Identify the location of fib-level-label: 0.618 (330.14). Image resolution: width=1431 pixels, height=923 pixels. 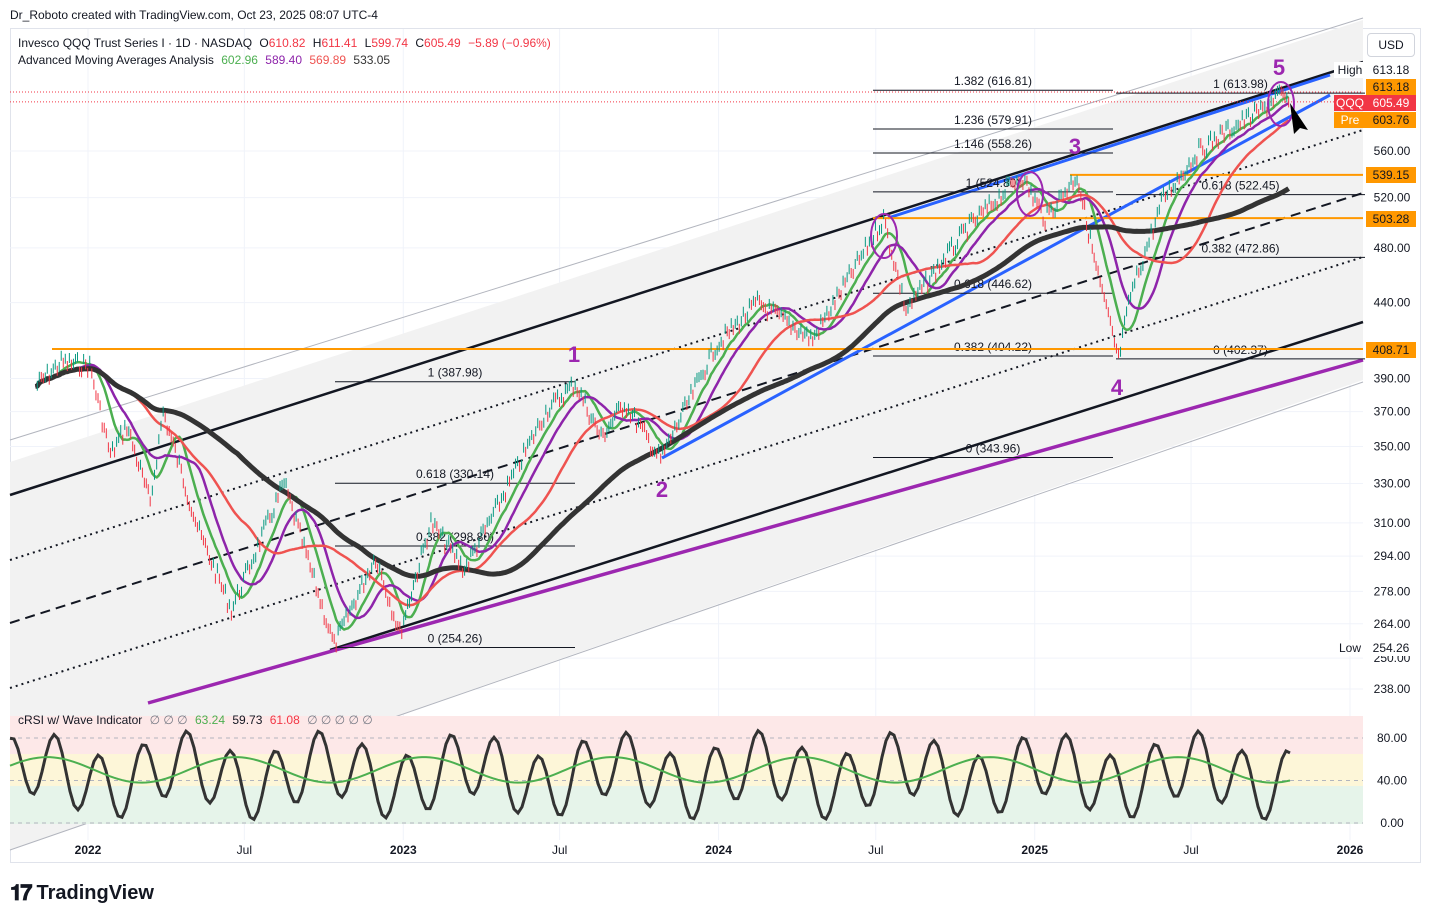
(455, 474).